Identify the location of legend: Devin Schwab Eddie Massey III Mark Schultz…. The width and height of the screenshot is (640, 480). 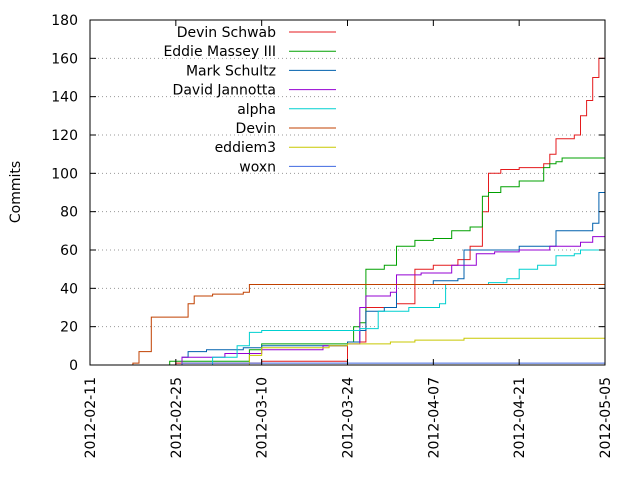
(249, 100).